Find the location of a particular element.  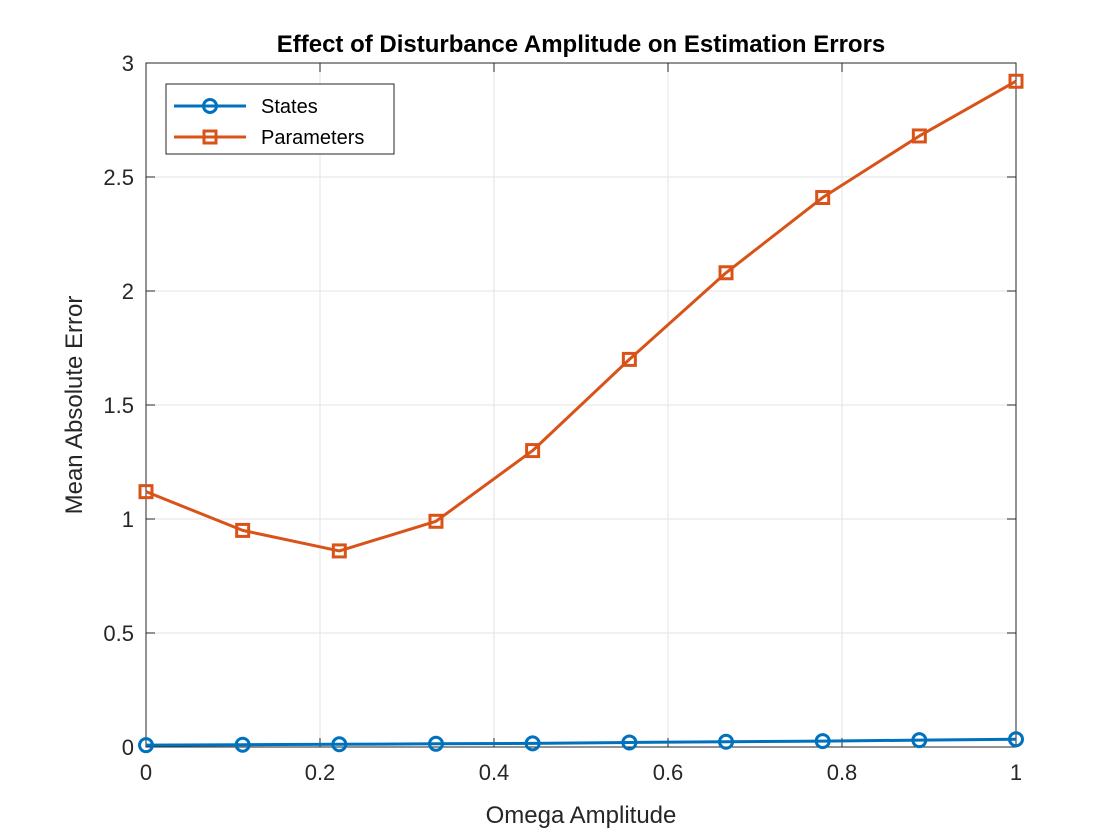

legend-states-label: States is located at coordinates (289, 107).